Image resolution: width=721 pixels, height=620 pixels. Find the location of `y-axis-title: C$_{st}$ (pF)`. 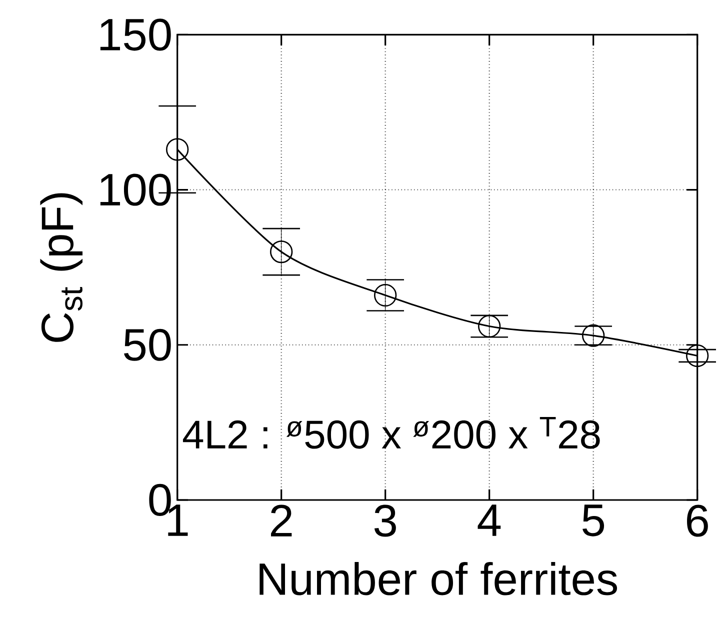

y-axis-title: C$_{st}$ (pF) is located at coordinates (61, 267).